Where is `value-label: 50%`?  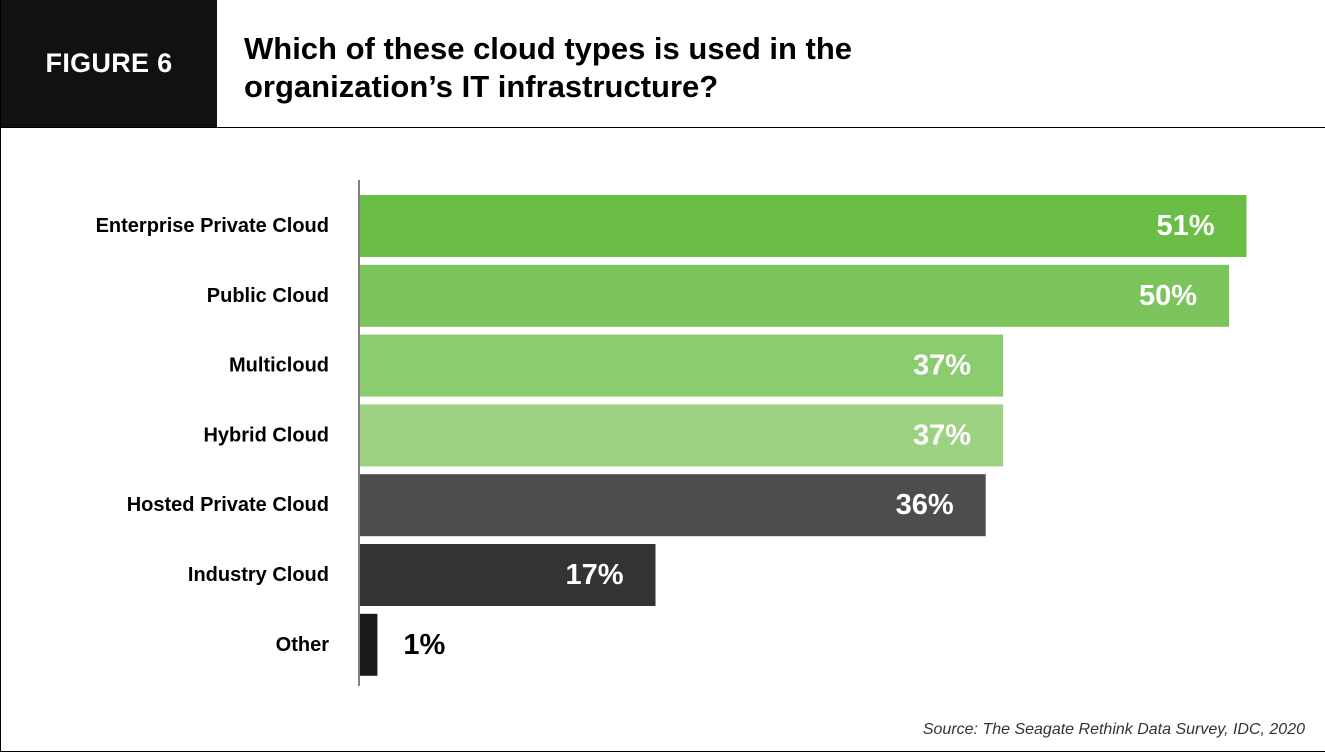
value-label: 50% is located at coordinates (1168, 296).